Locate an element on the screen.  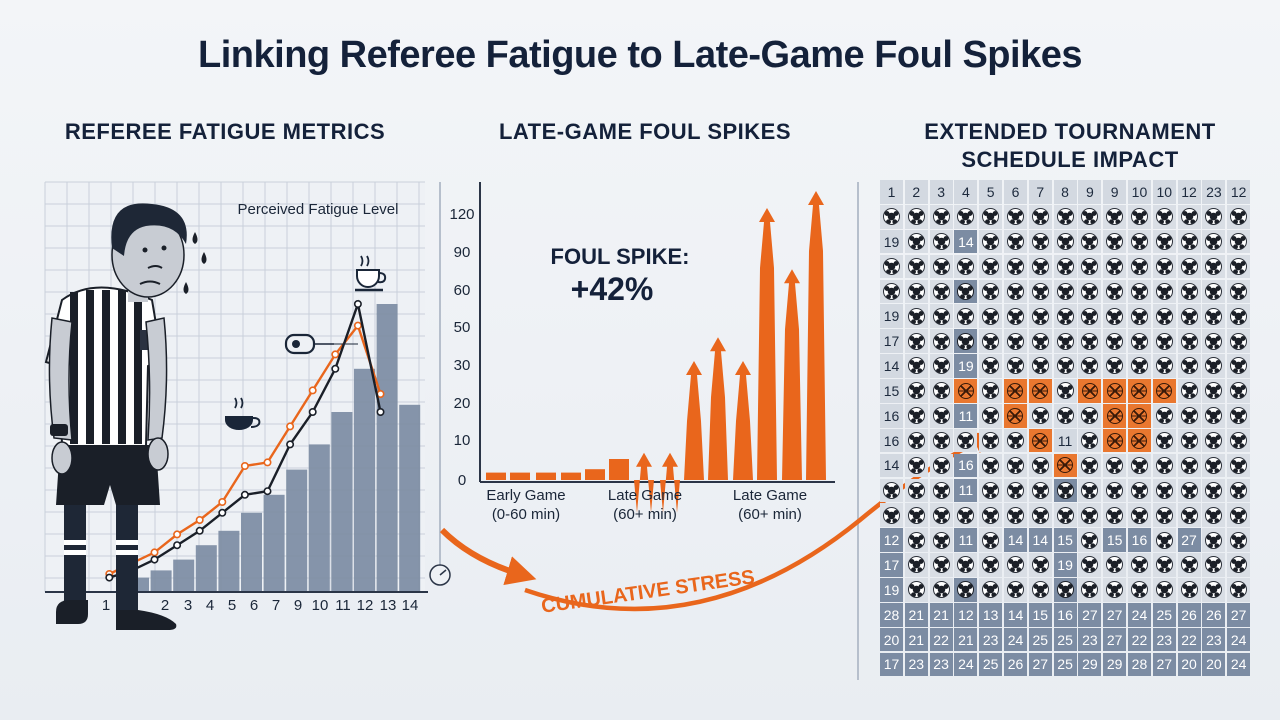
whistle-icon is located at coordinates (321, 344).